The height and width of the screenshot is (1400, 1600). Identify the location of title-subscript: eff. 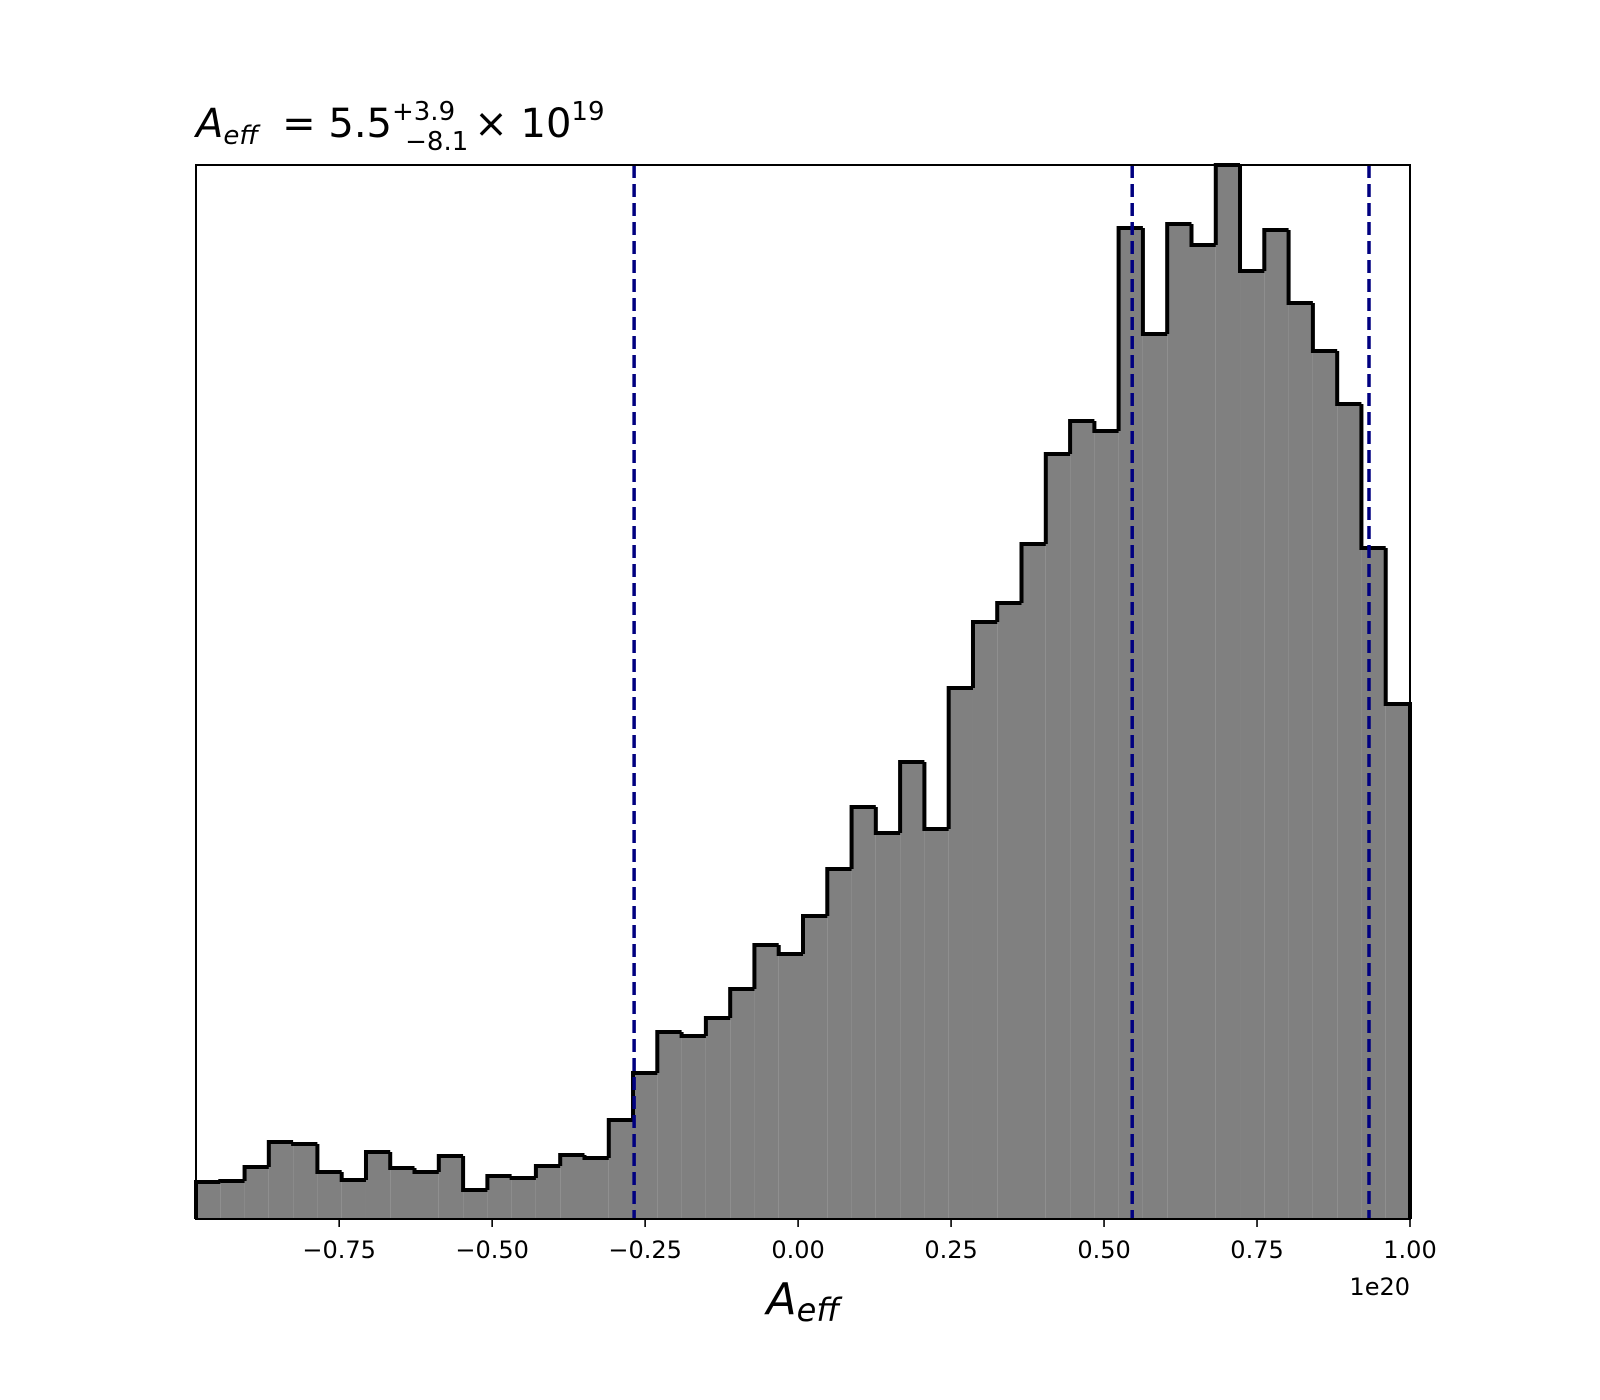
(242, 136).